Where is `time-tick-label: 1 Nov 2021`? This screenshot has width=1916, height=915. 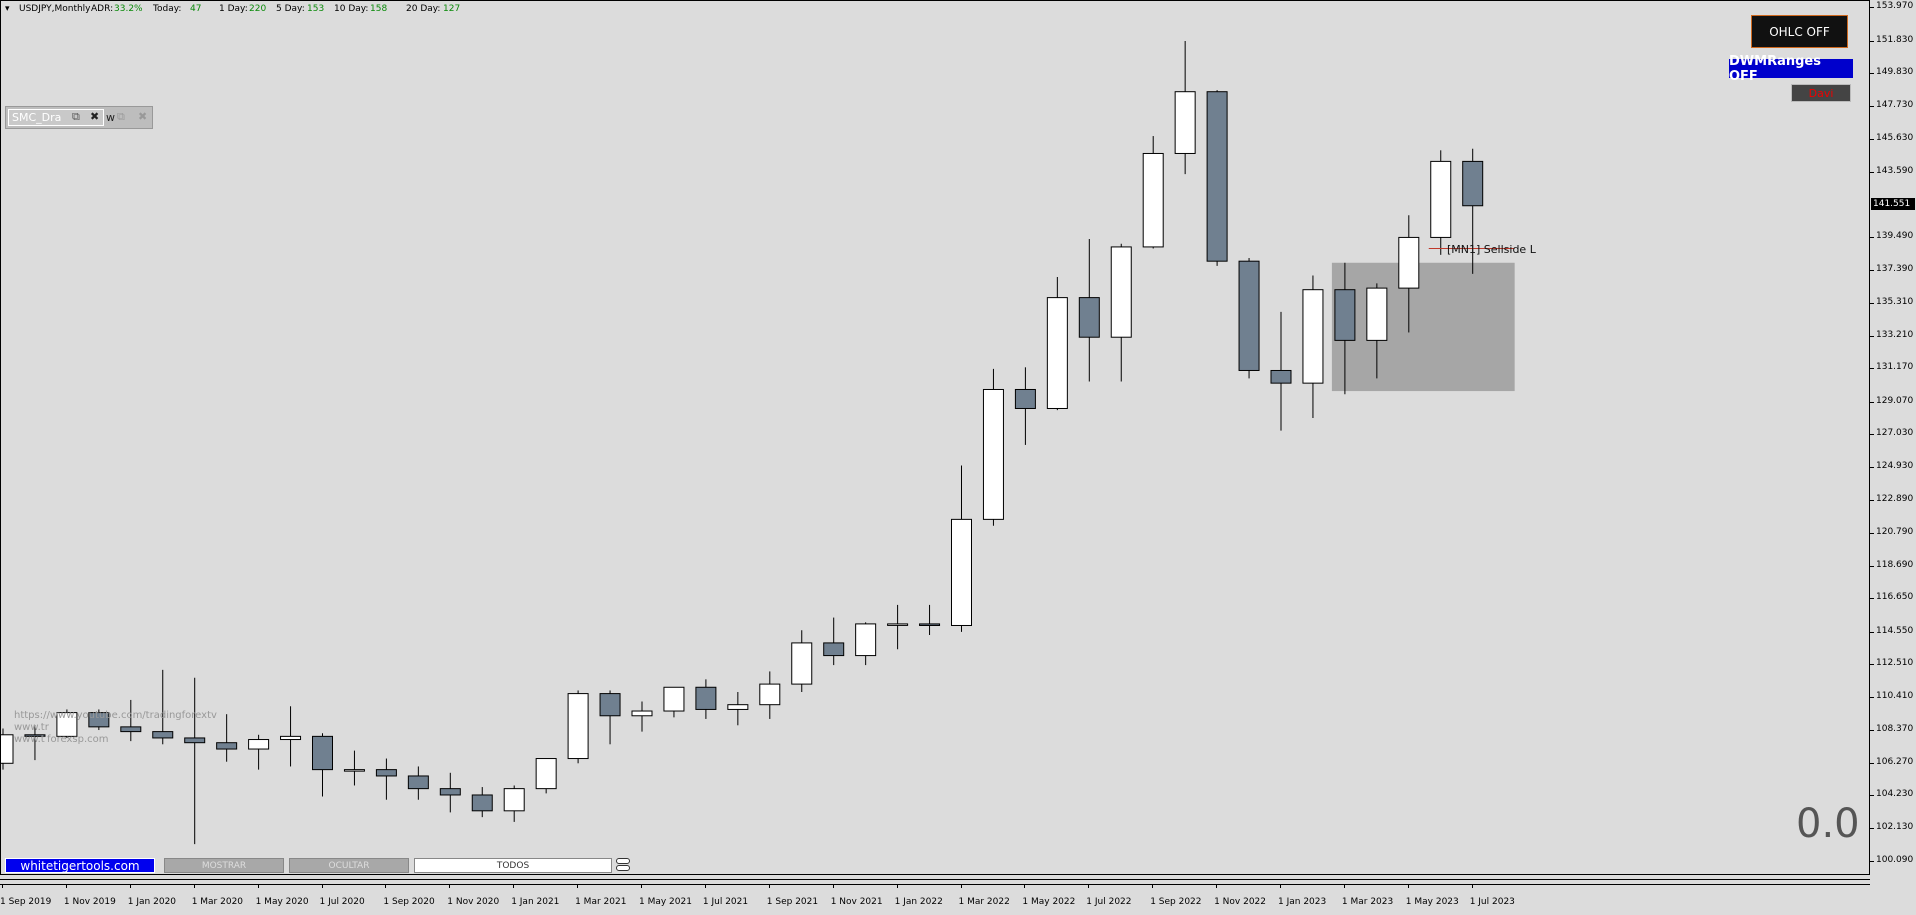
time-tick-label: 1 Nov 2021 is located at coordinates (856, 902).